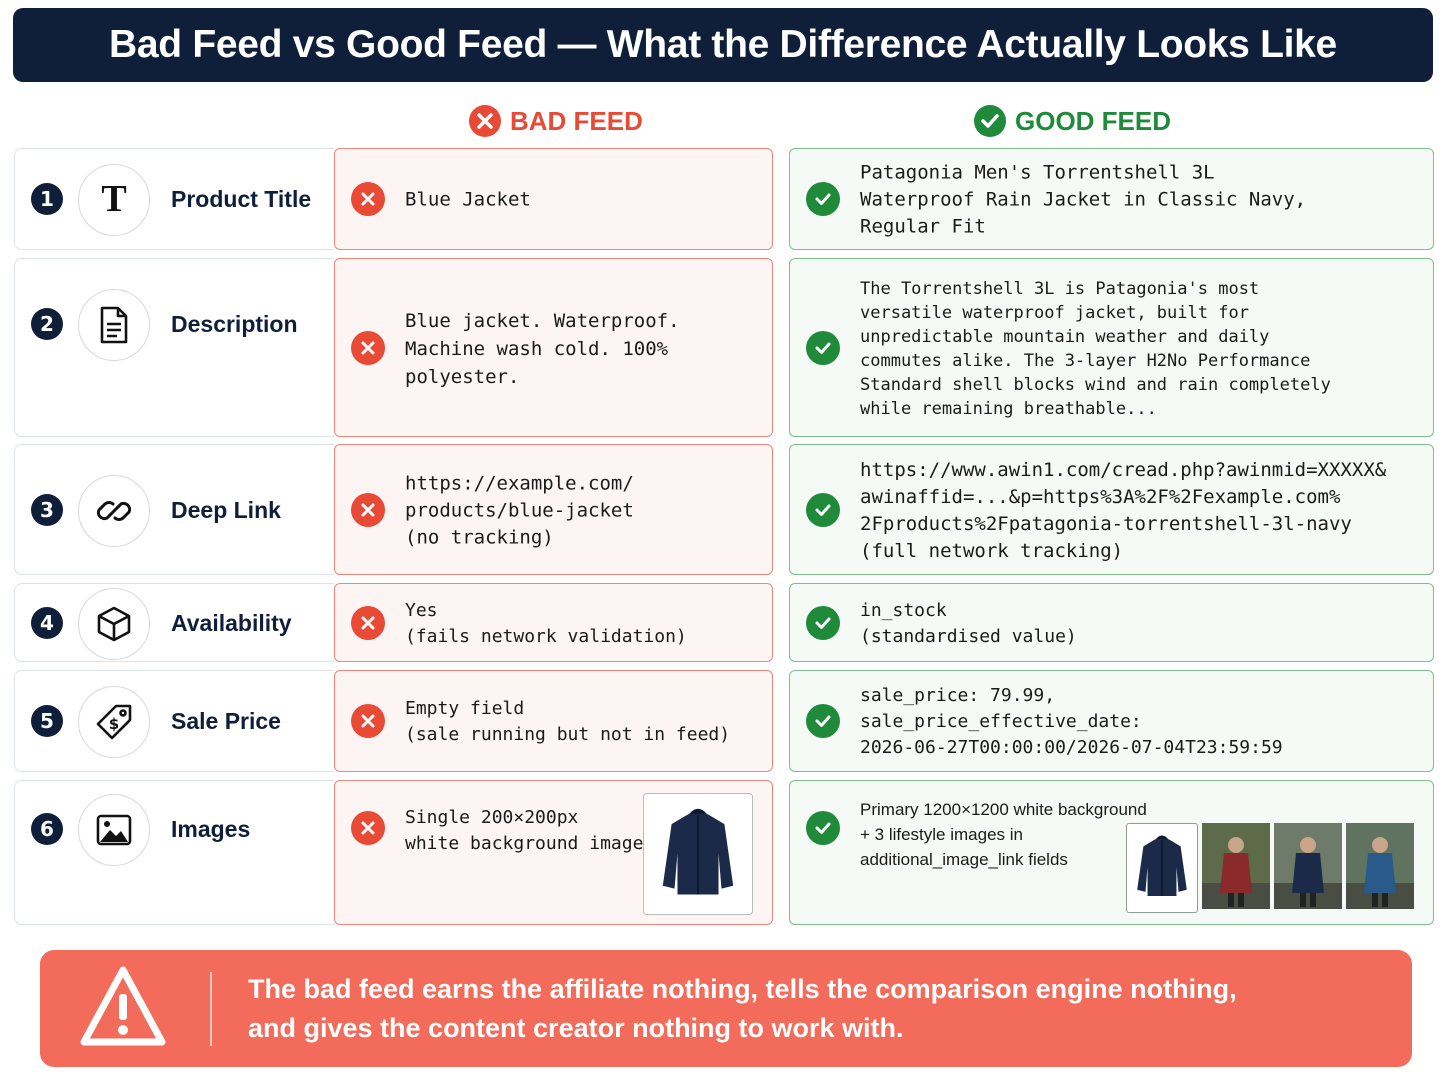  What do you see at coordinates (524, 831) in the screenshot?
I see `bad-text: Single 200×200px white background image` at bounding box center [524, 831].